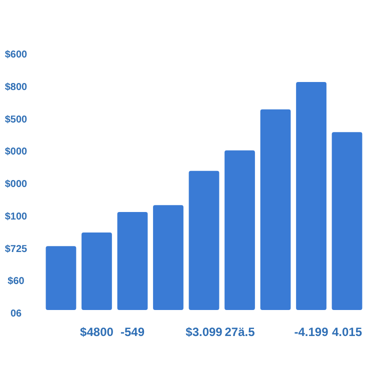 The image size is (384, 384). I want to click on text: $100, so click(16, 216).